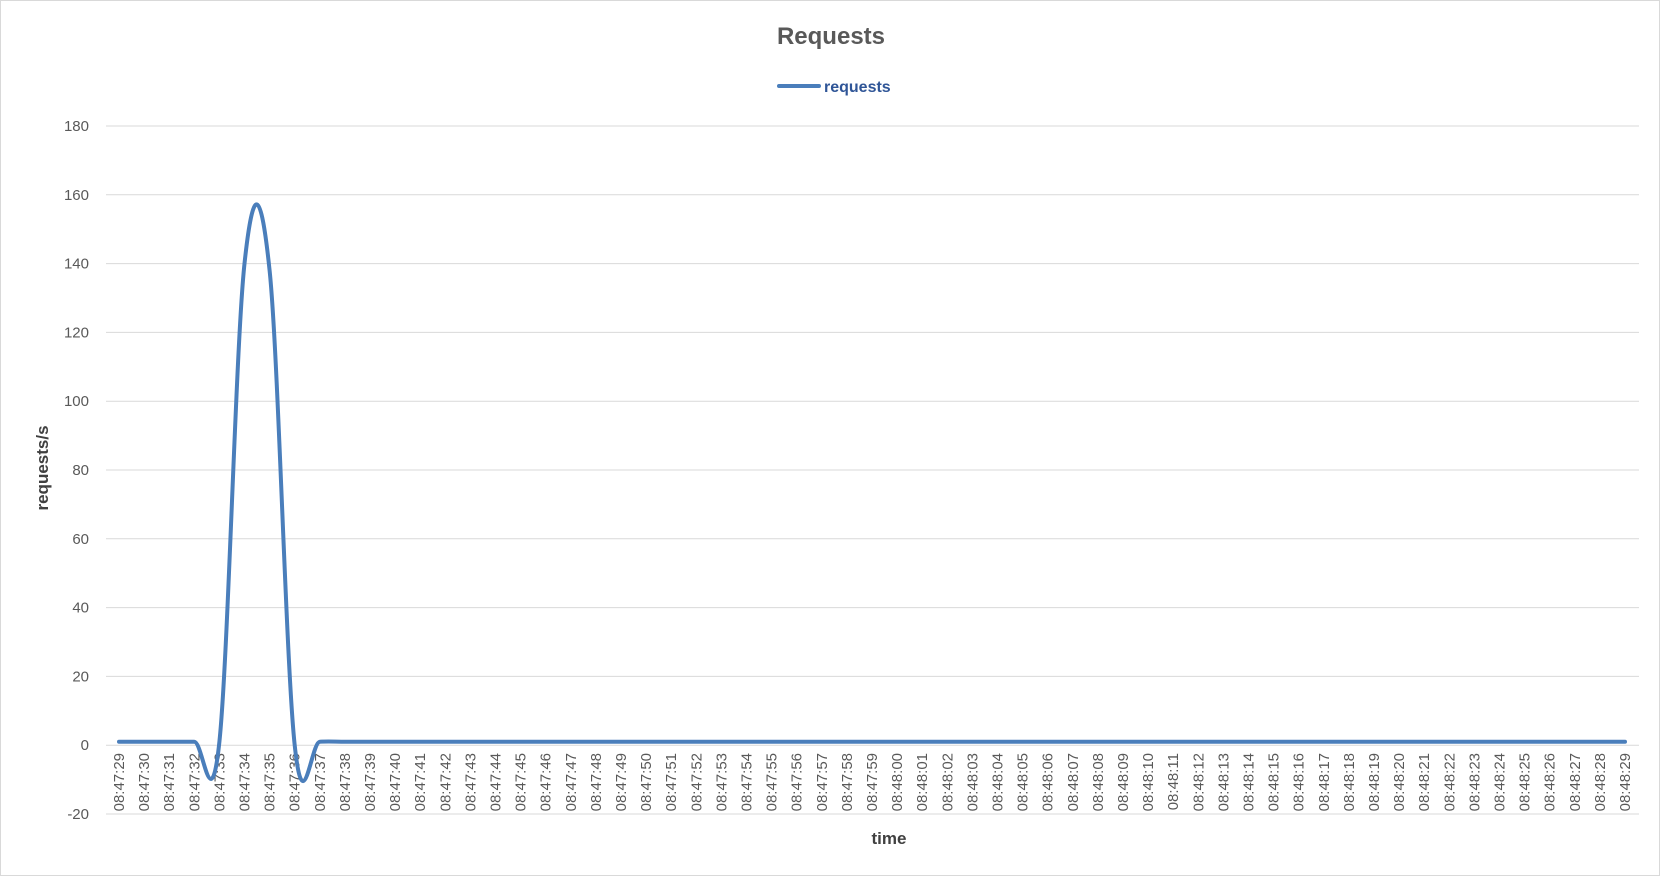  Describe the element at coordinates (1299, 782) in the screenshot. I see `x-tick-label: 08:48:16` at that location.